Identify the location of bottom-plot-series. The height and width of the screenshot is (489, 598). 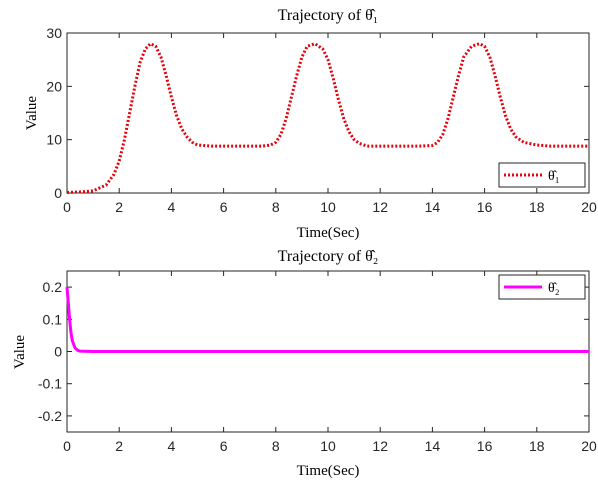
(327, 319).